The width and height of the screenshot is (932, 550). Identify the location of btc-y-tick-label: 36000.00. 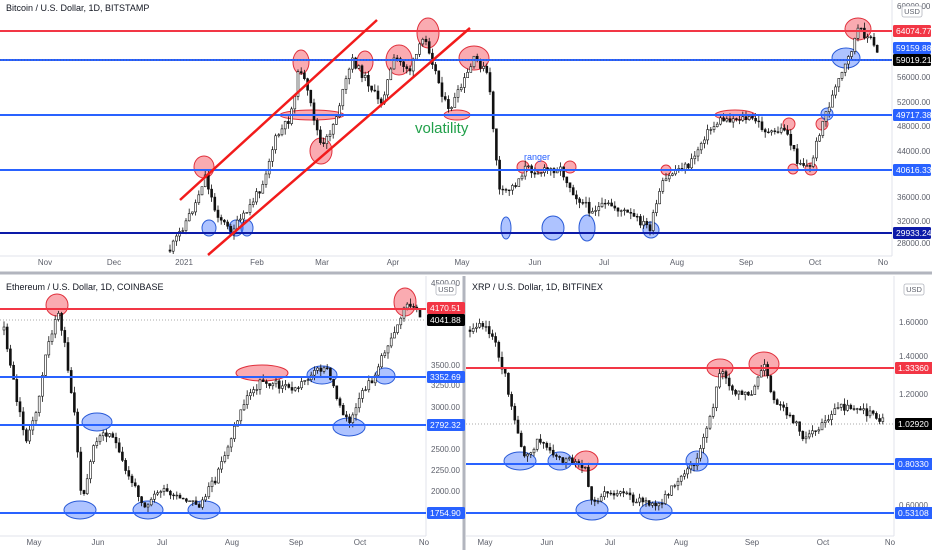
(914, 197).